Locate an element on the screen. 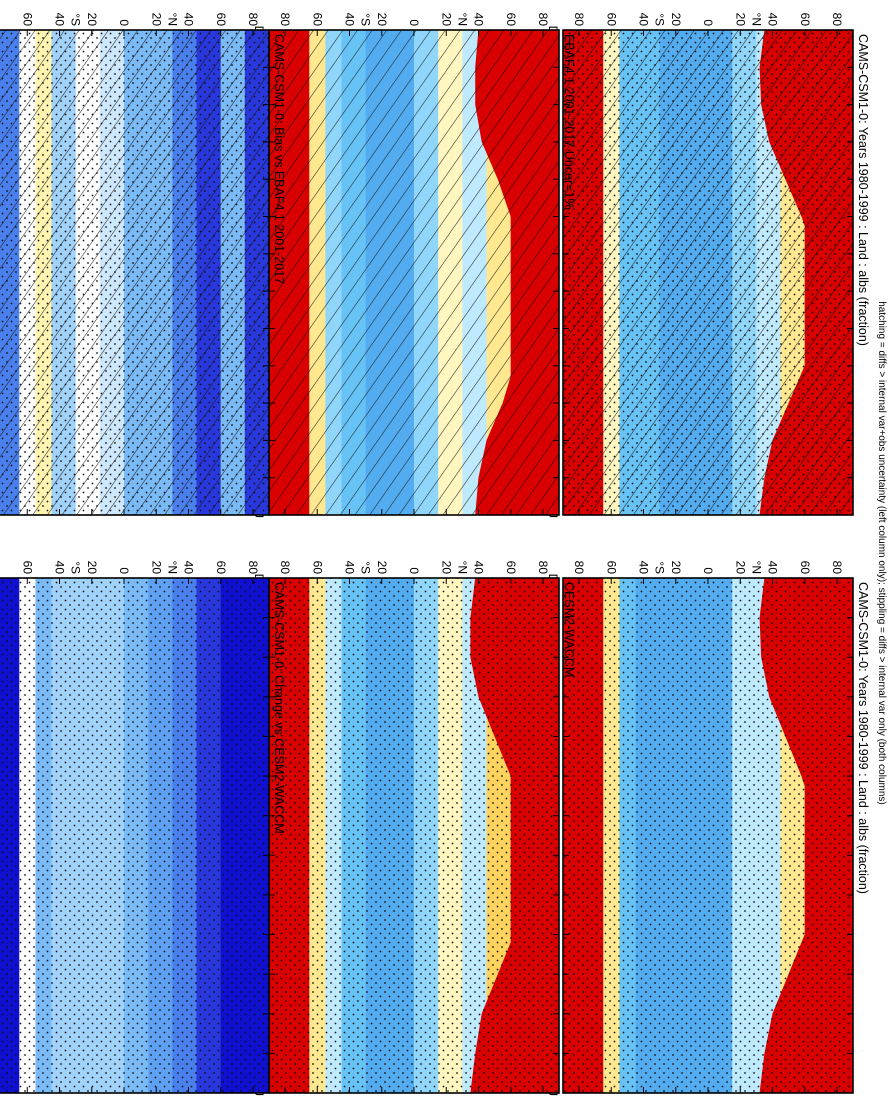 The width and height of the screenshot is (891, 1107). panel-title: EBAF4.1 2001-2017 Uncer=1% is located at coordinates (569, 121).